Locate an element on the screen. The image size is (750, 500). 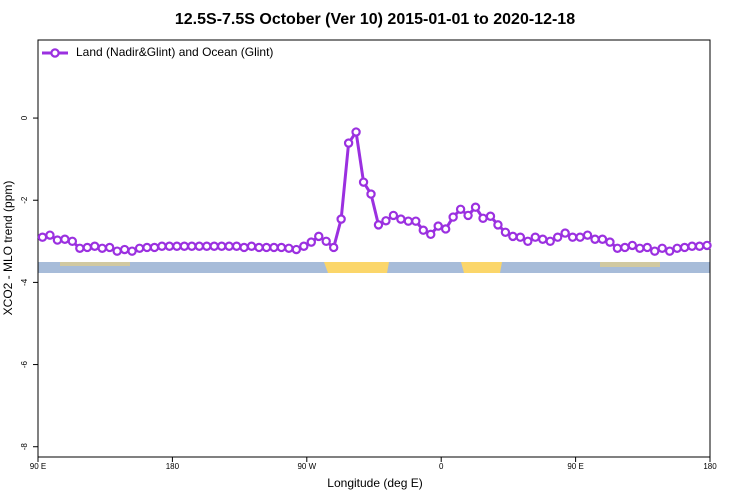
legend-label: Land (Nadir&Glint) and Ocean (Glint) is located at coordinates (174, 52).